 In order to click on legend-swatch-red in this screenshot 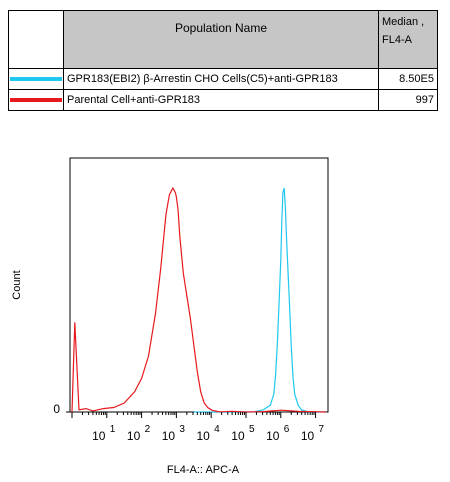, I will do `click(36, 100)`.